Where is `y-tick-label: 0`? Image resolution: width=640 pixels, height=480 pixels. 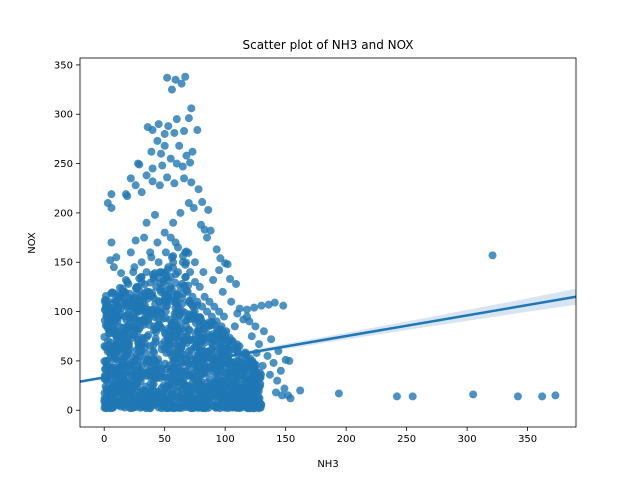 y-tick-label: 0 is located at coordinates (70, 411).